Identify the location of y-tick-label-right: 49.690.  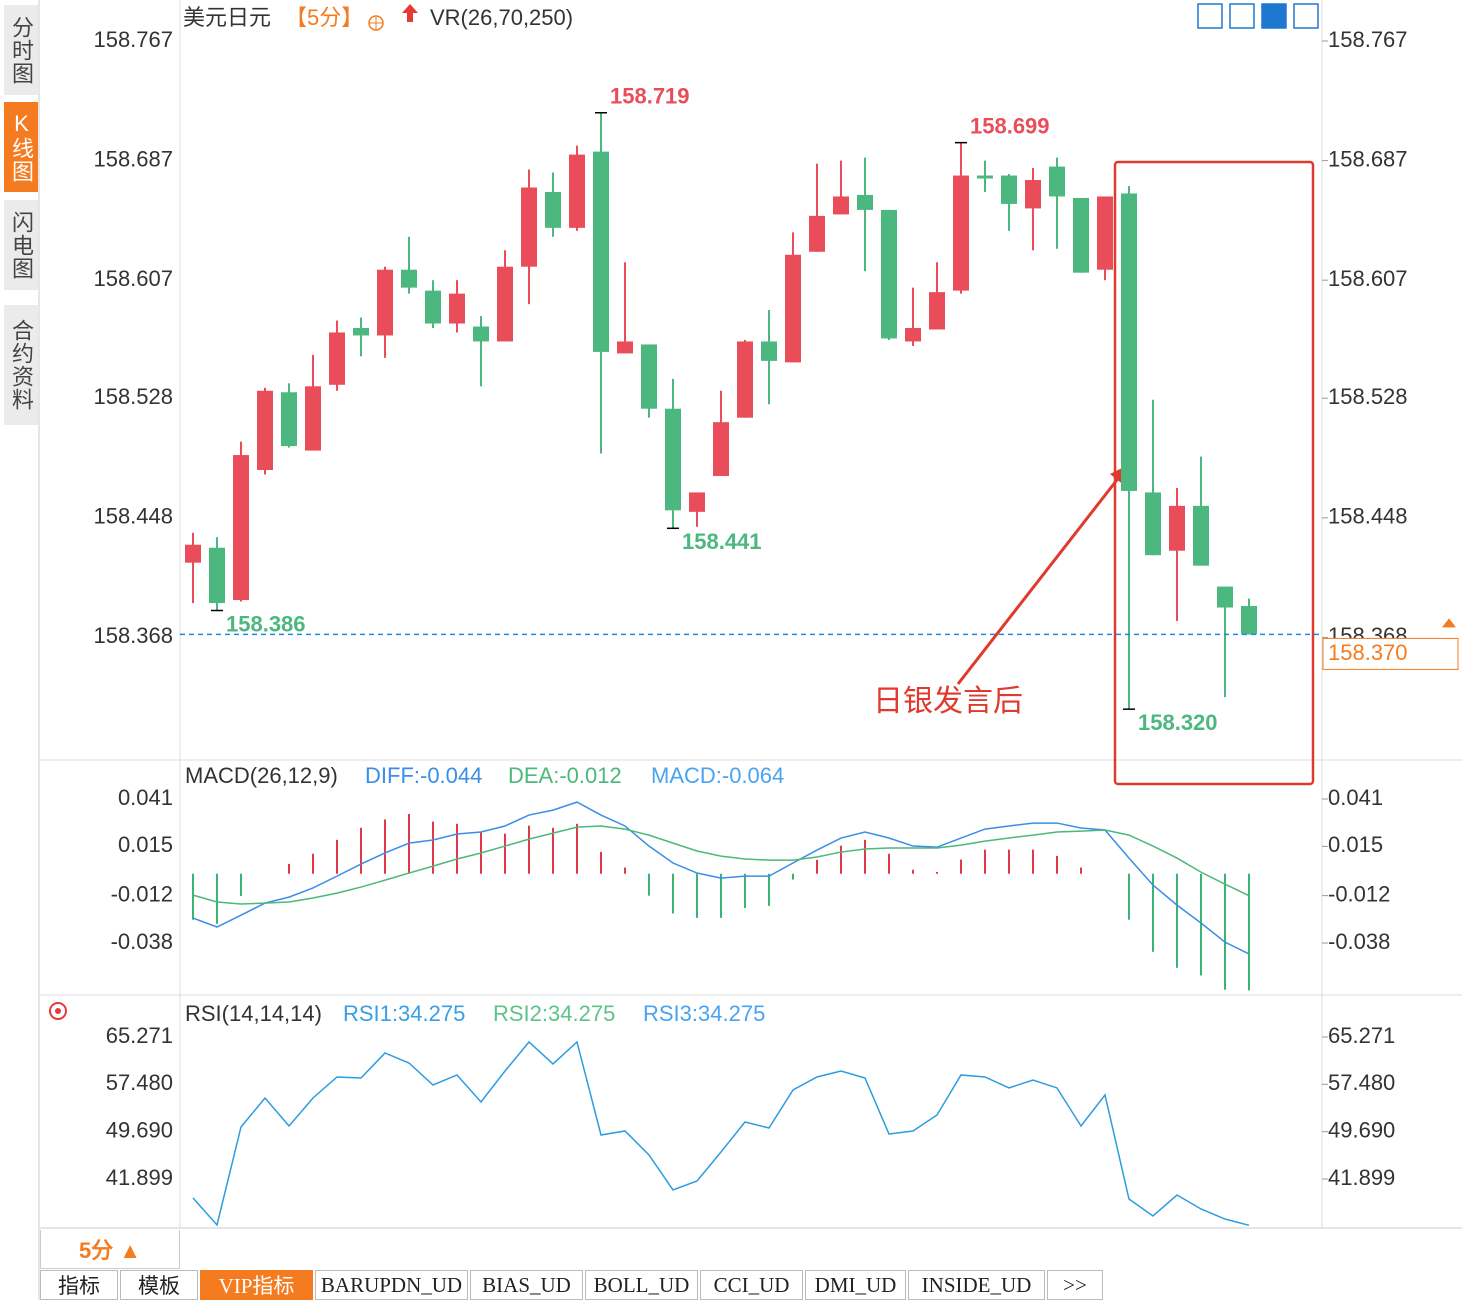
(1361, 1129).